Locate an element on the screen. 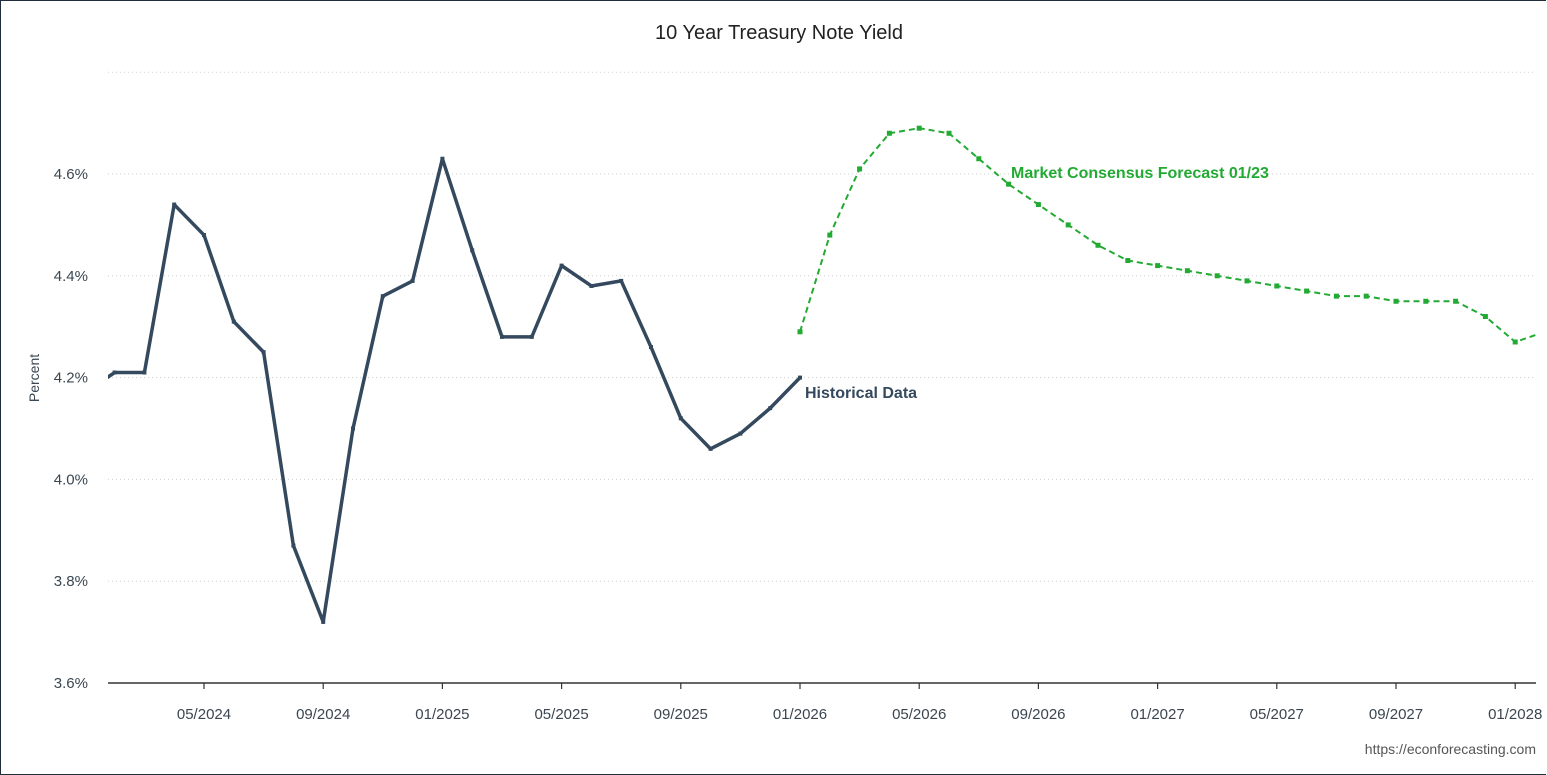 The image size is (1547, 775). x-tick-label: 01/2027 is located at coordinates (1157, 714).